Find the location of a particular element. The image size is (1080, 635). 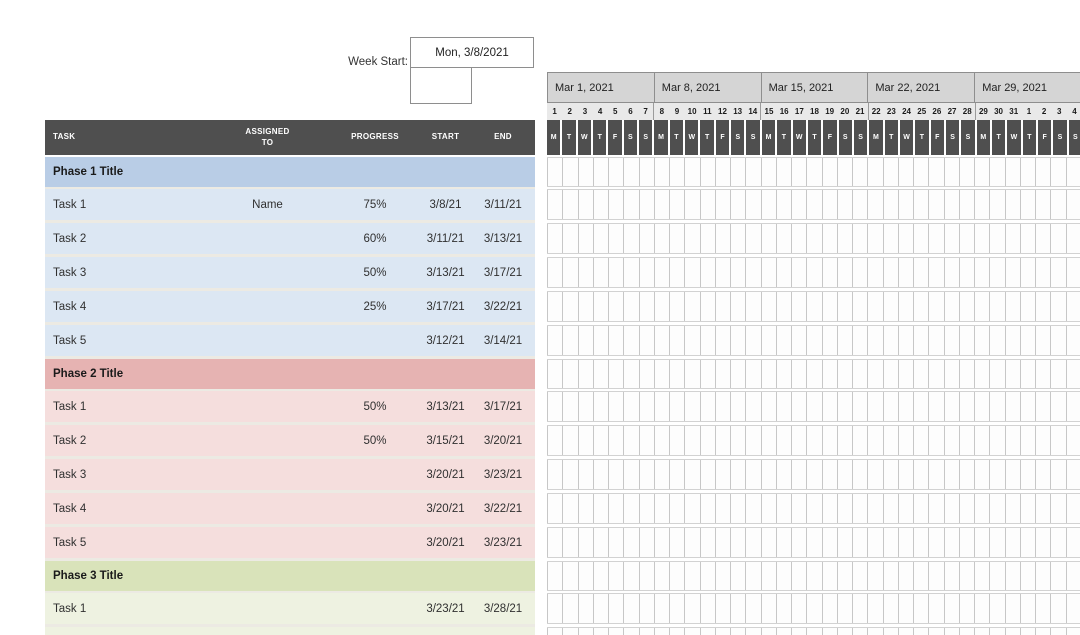

phase-row: Phase 1 Title is located at coordinates (290, 172).